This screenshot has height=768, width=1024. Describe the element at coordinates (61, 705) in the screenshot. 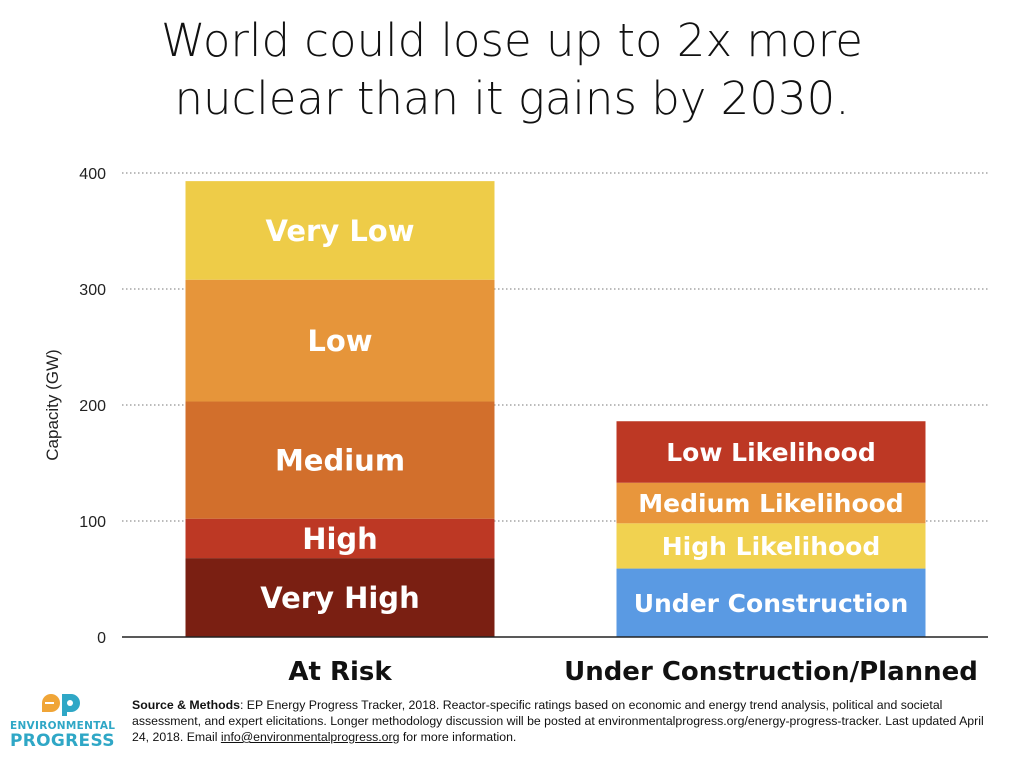

I see `ep-logo-icon` at that location.